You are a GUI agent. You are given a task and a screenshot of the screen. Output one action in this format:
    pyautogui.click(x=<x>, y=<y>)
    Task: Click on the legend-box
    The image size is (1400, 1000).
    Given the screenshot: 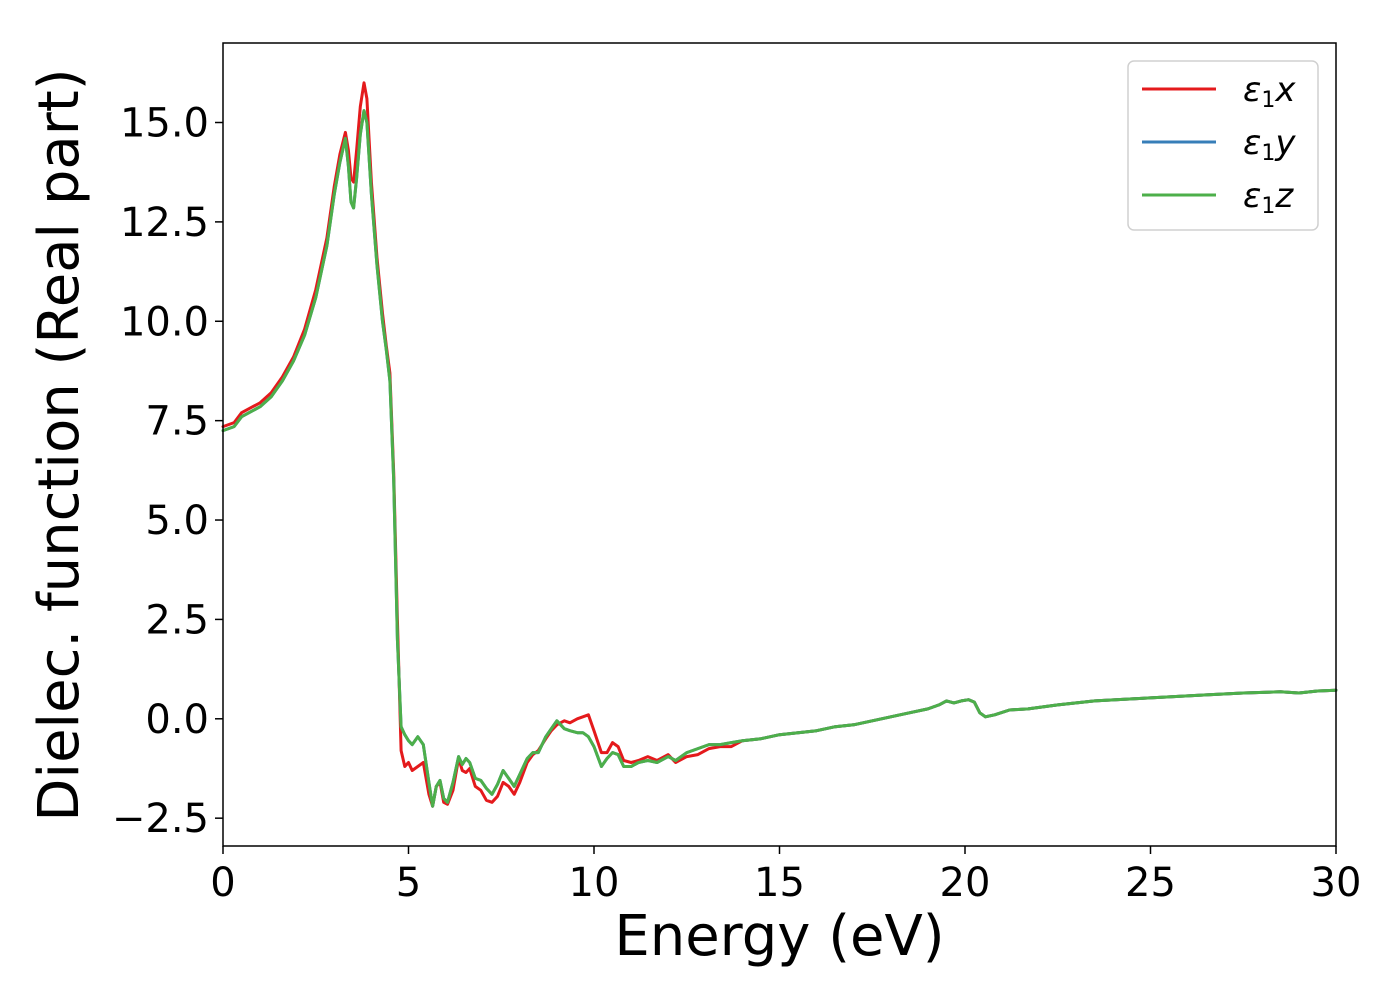 What is the action you would take?
    pyautogui.click(x=1223, y=145)
    